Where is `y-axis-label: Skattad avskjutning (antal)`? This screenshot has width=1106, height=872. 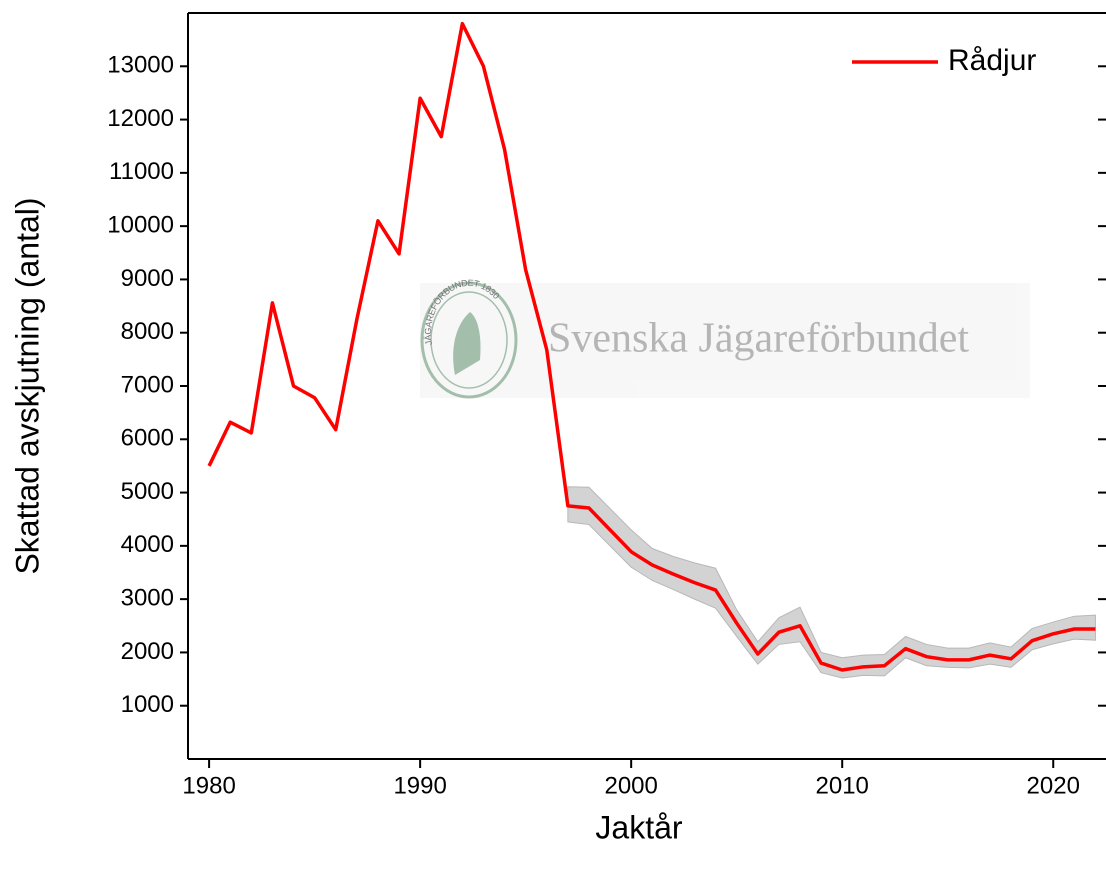
y-axis-label: Skattad avskjutning (antal) is located at coordinates (27, 385).